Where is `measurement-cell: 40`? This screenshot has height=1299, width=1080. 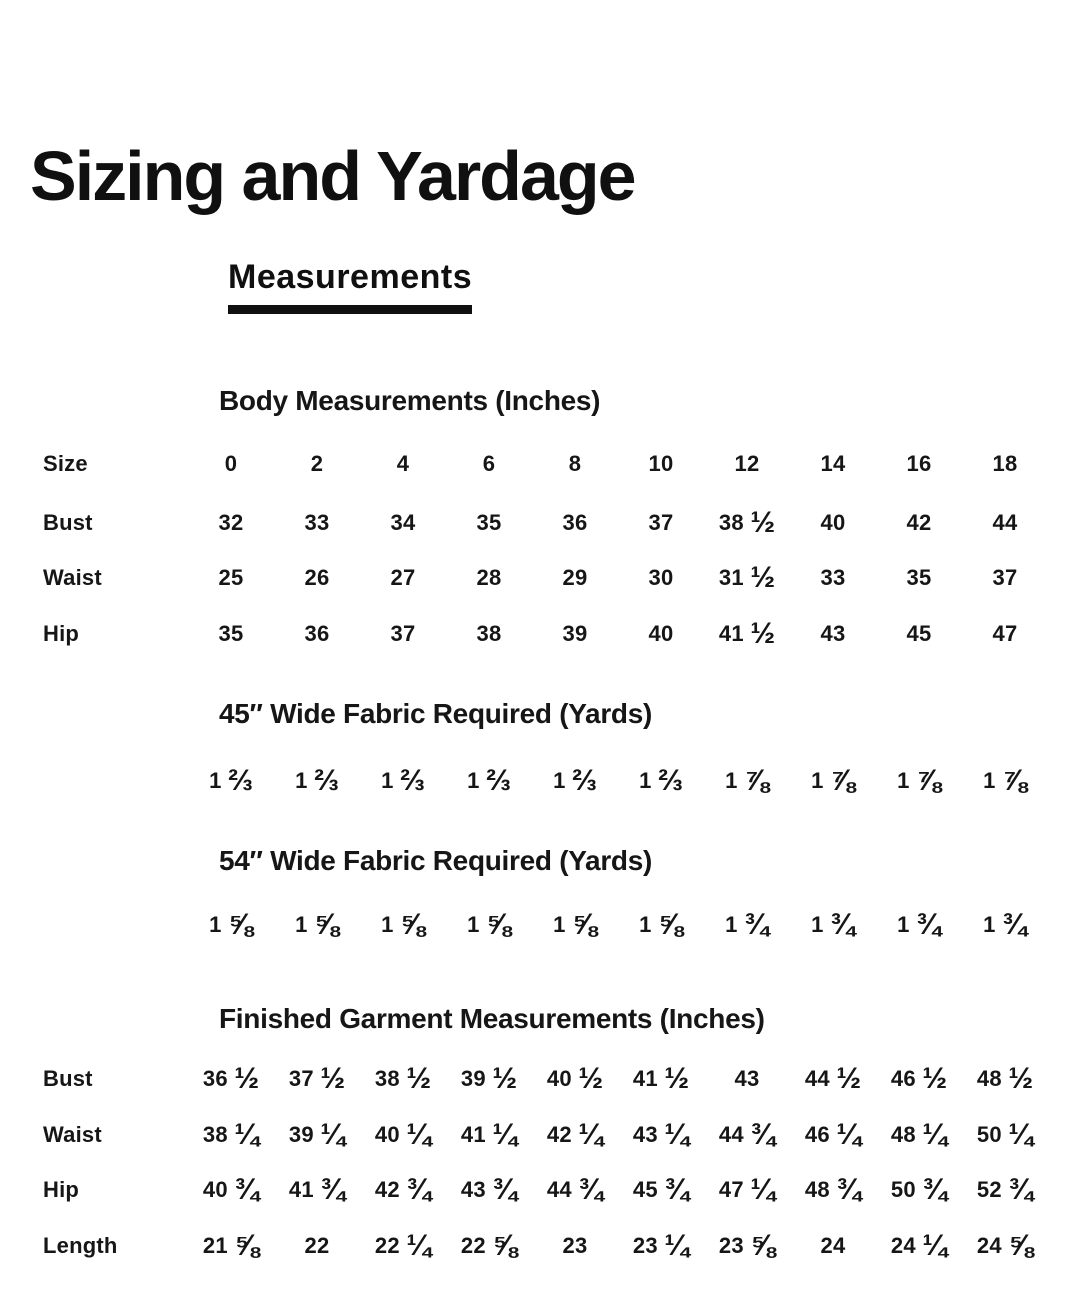
measurement-cell: 40 is located at coordinates (661, 634).